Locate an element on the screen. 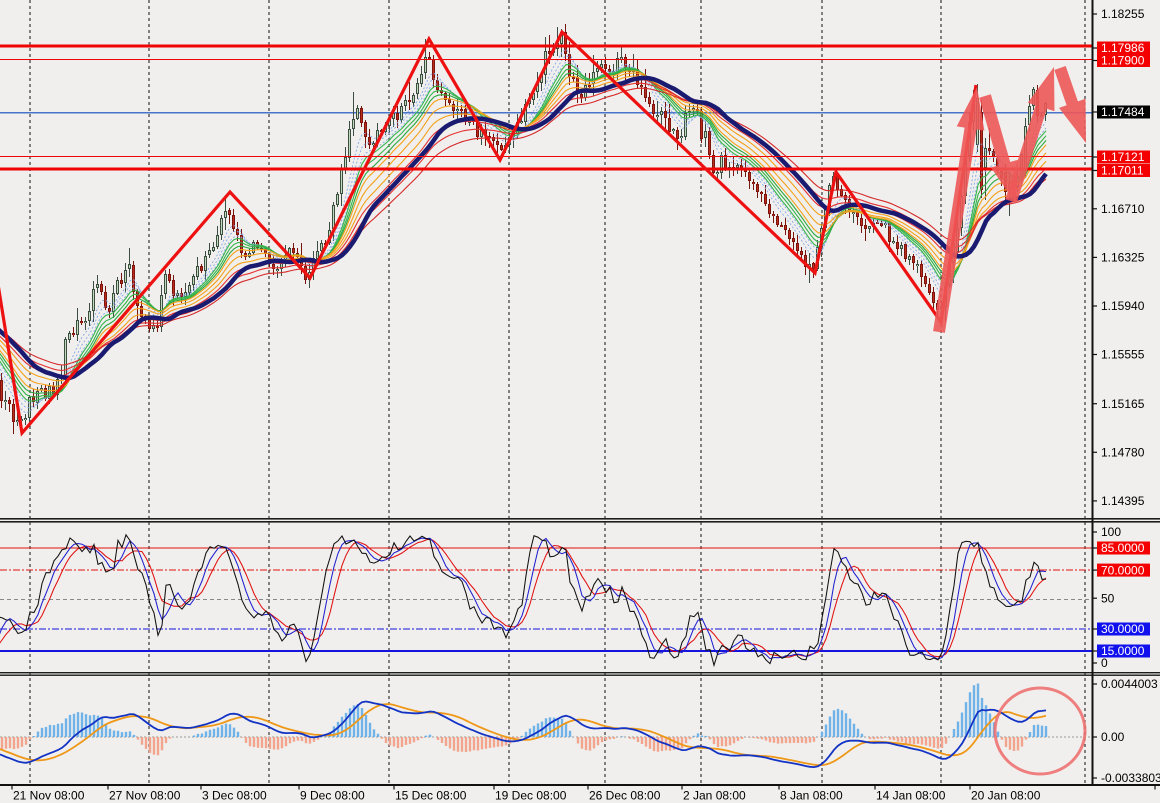 This screenshot has height=803, width=1160. svg-text: 1.18255 is located at coordinates (1123, 14).